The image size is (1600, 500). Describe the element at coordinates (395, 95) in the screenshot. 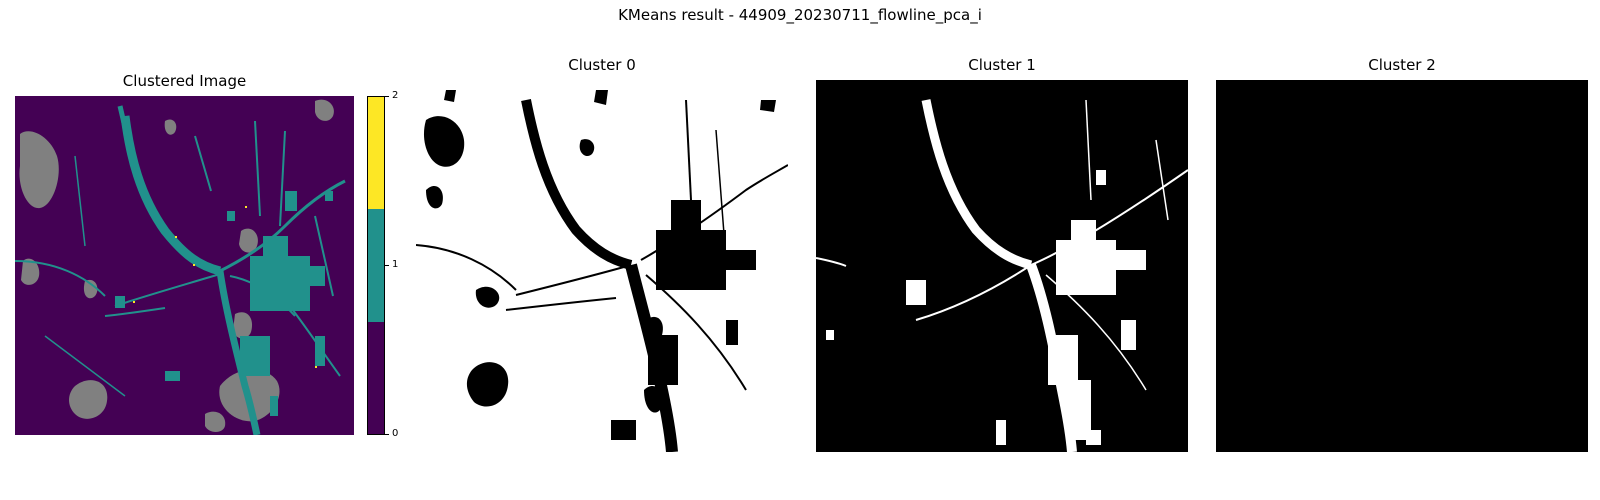

I see `colorbar-tick-label-2: 2` at that location.